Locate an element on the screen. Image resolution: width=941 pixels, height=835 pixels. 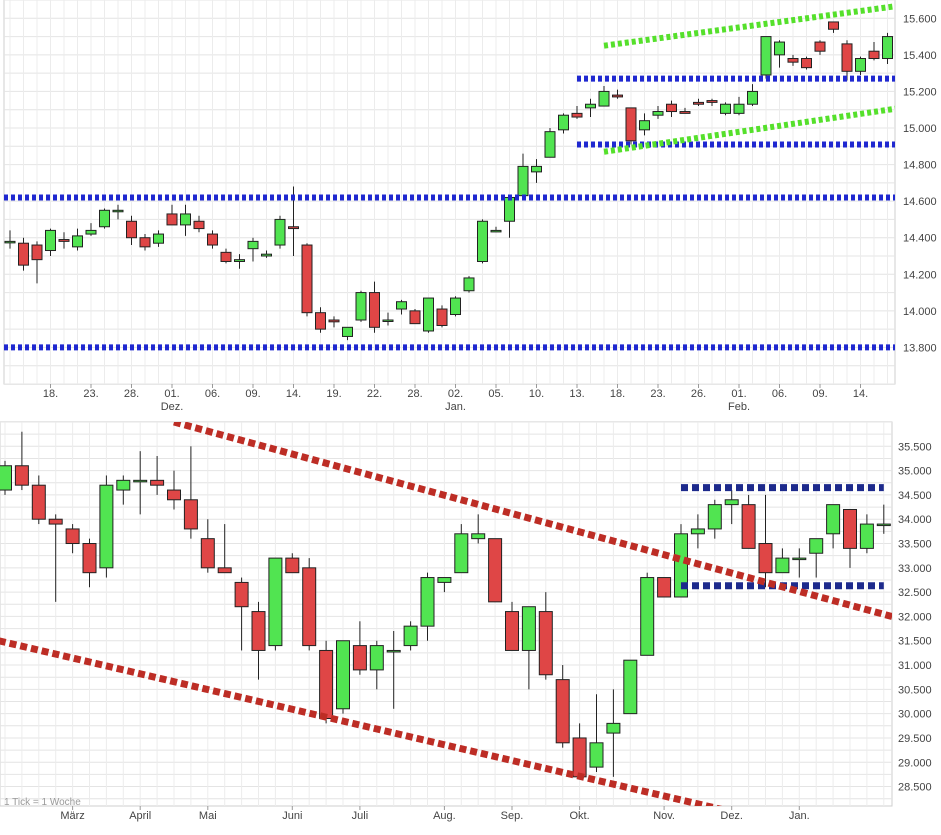
daily-x-tick-label: 18. is located at coordinates (50, 394).